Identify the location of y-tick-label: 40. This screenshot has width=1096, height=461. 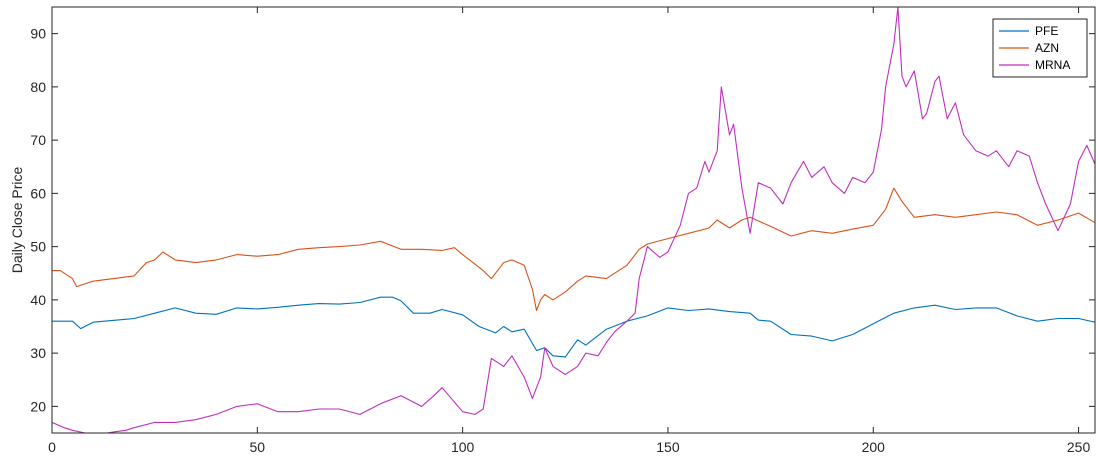
(38, 300).